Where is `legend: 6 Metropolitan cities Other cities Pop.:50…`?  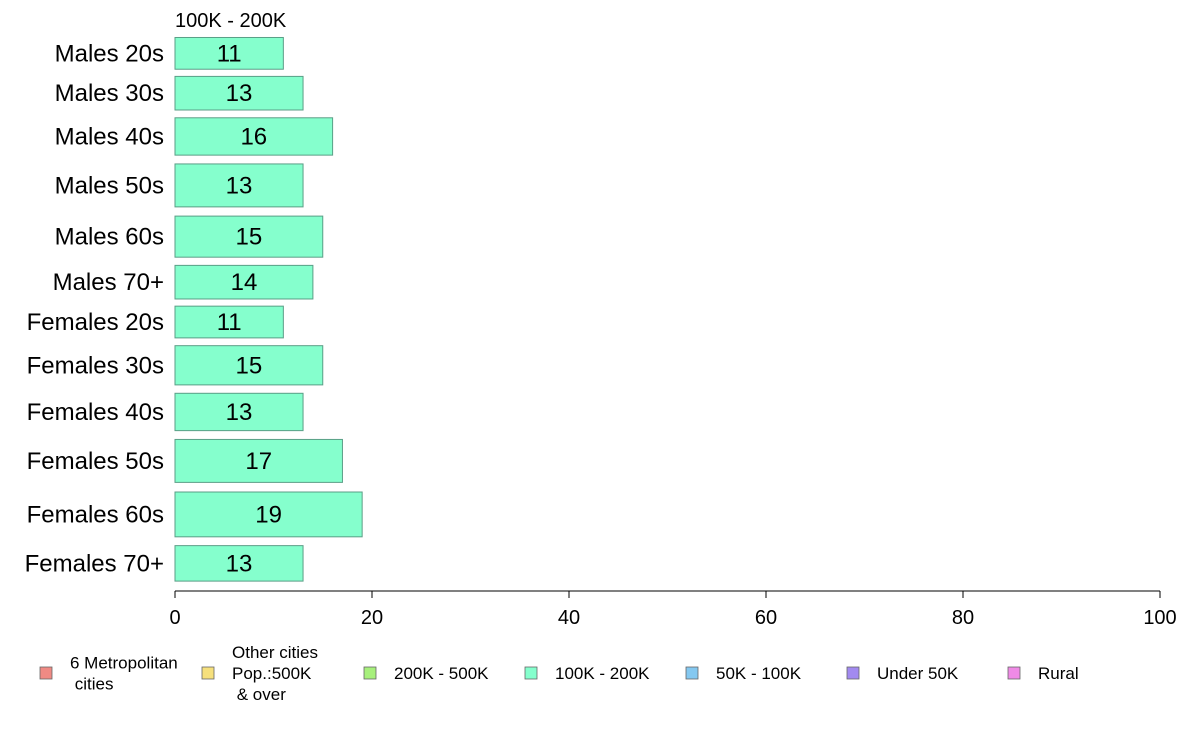
legend: 6 Metropolitan cities Other cities Pop.:50… is located at coordinates (559, 673).